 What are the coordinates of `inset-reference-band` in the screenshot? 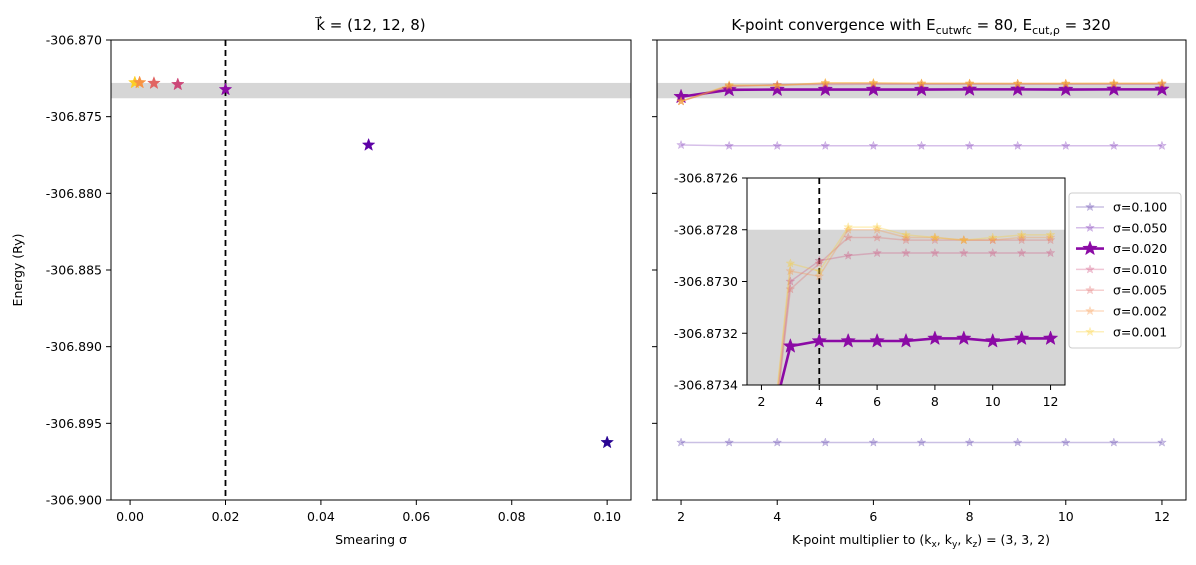 It's located at (906, 307).